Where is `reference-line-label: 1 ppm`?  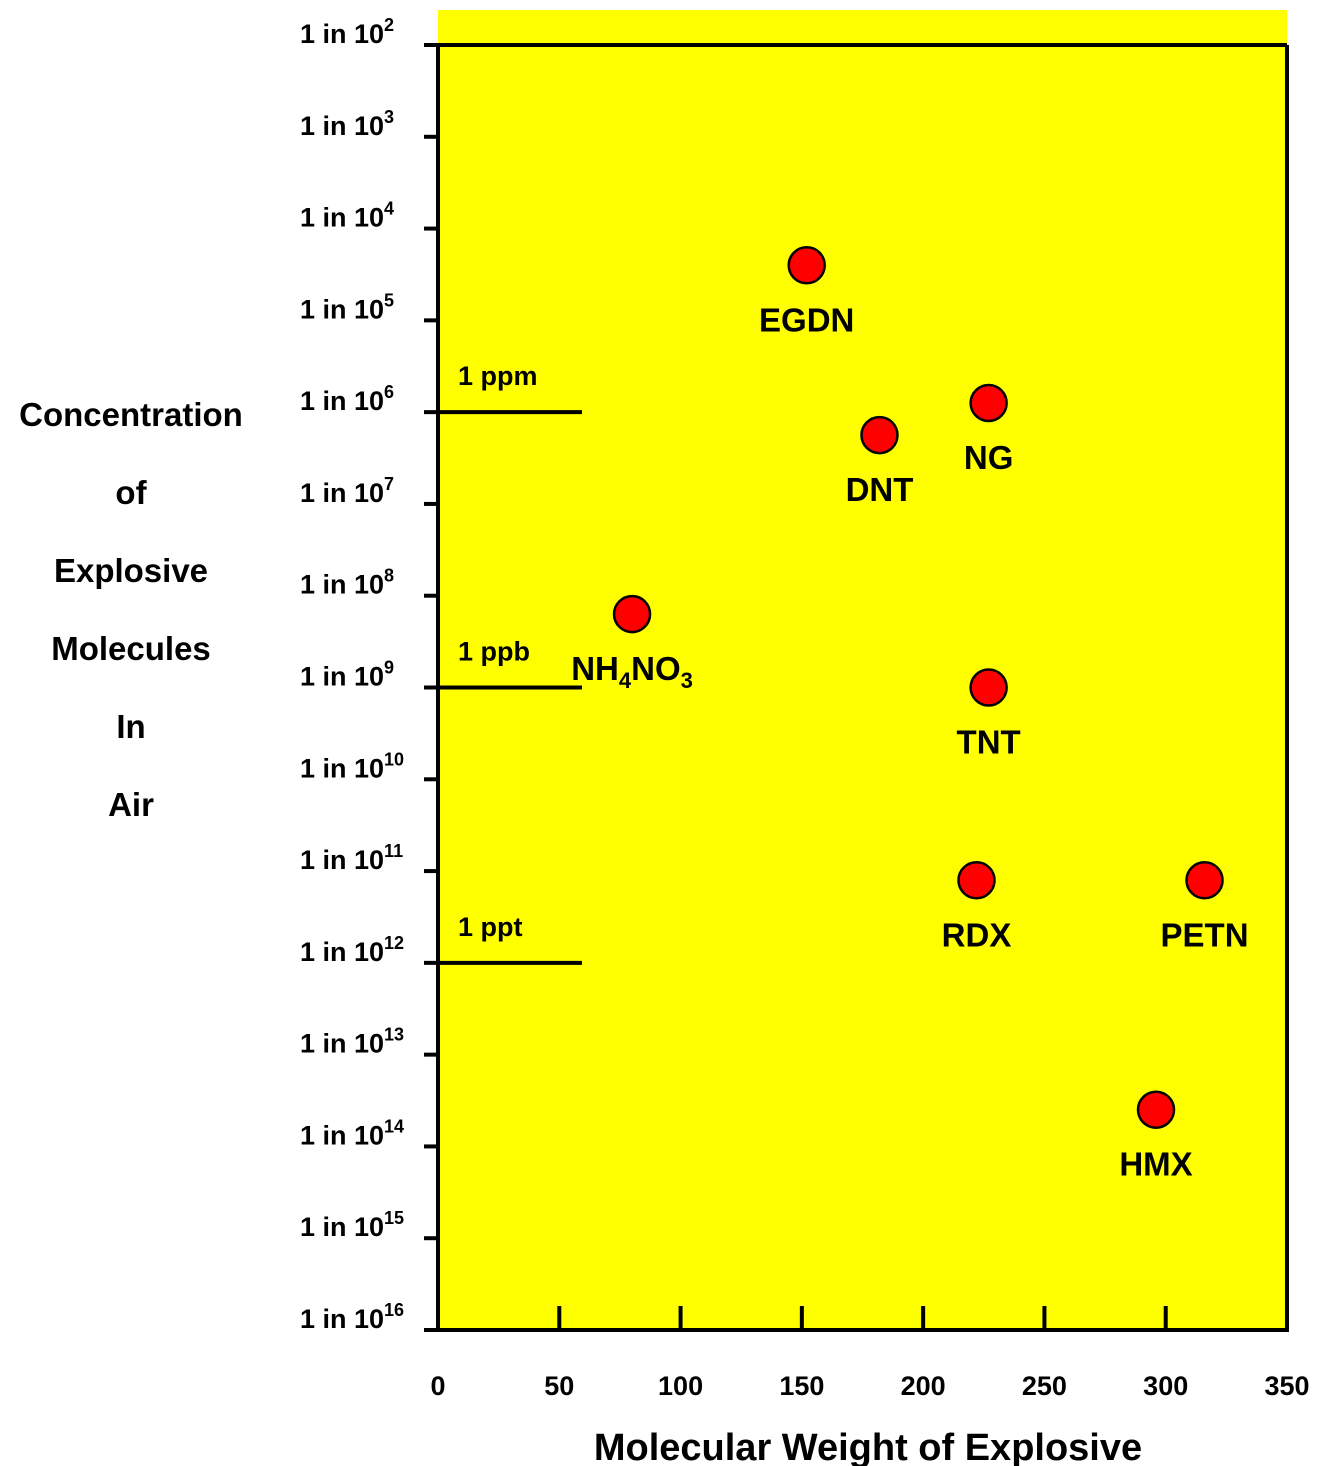 reference-line-label: 1 ppm is located at coordinates (498, 376).